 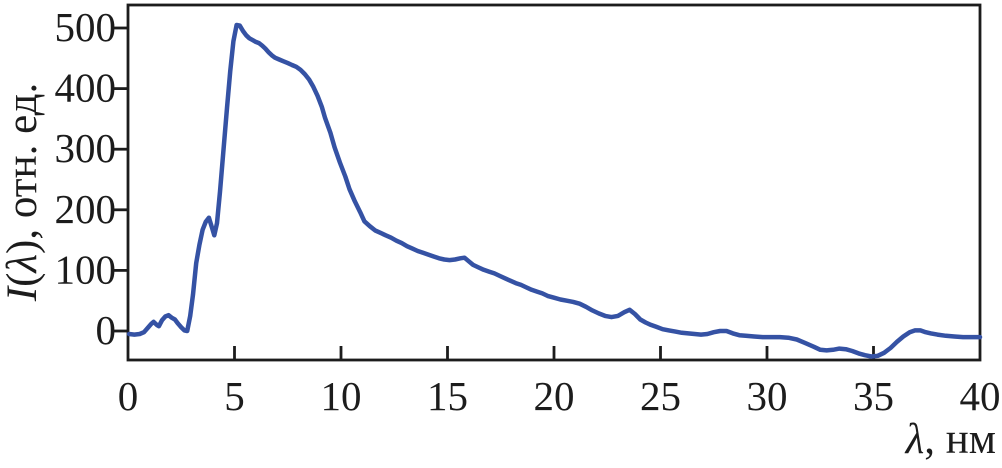 I want to click on x-tick-label: 30, so click(x=767, y=396).